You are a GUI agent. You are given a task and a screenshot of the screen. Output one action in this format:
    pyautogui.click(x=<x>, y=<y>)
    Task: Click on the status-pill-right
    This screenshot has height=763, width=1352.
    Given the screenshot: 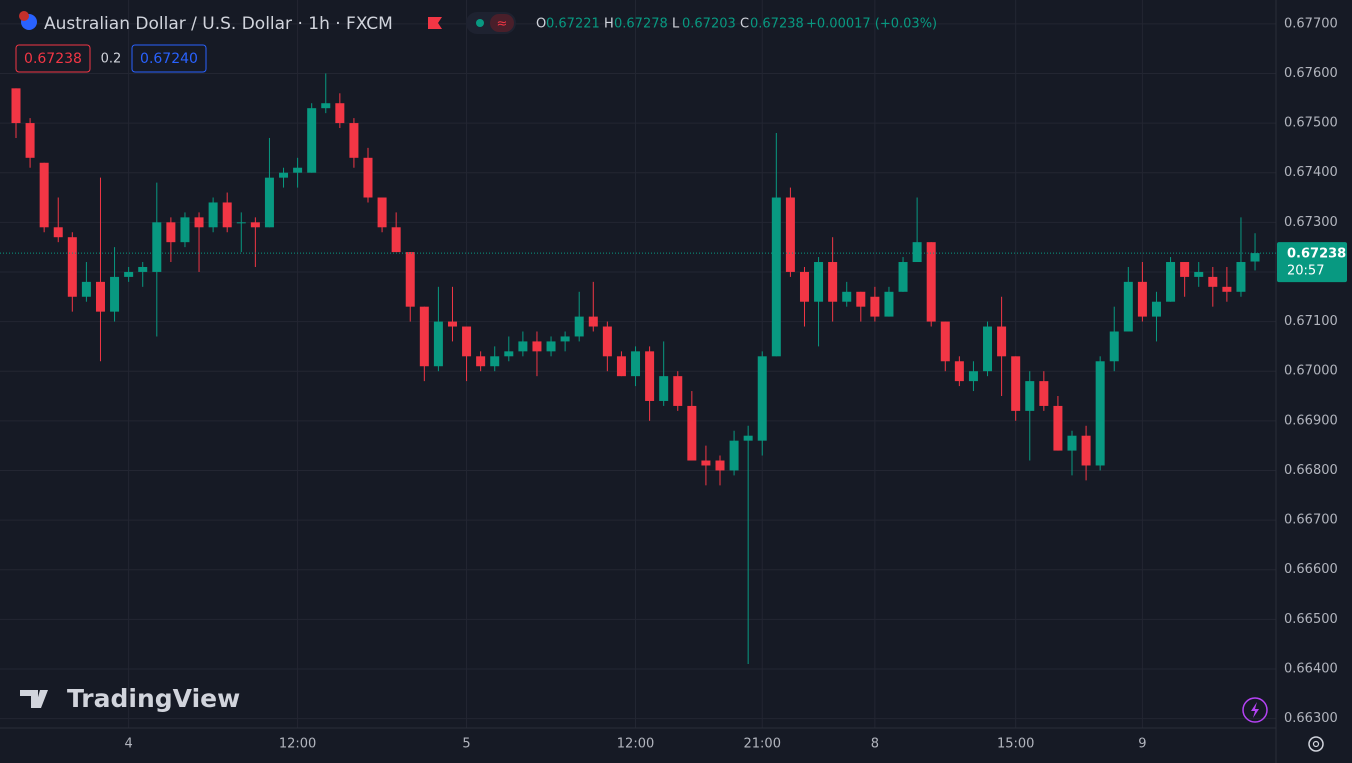 What is the action you would take?
    pyautogui.click(x=502, y=23)
    